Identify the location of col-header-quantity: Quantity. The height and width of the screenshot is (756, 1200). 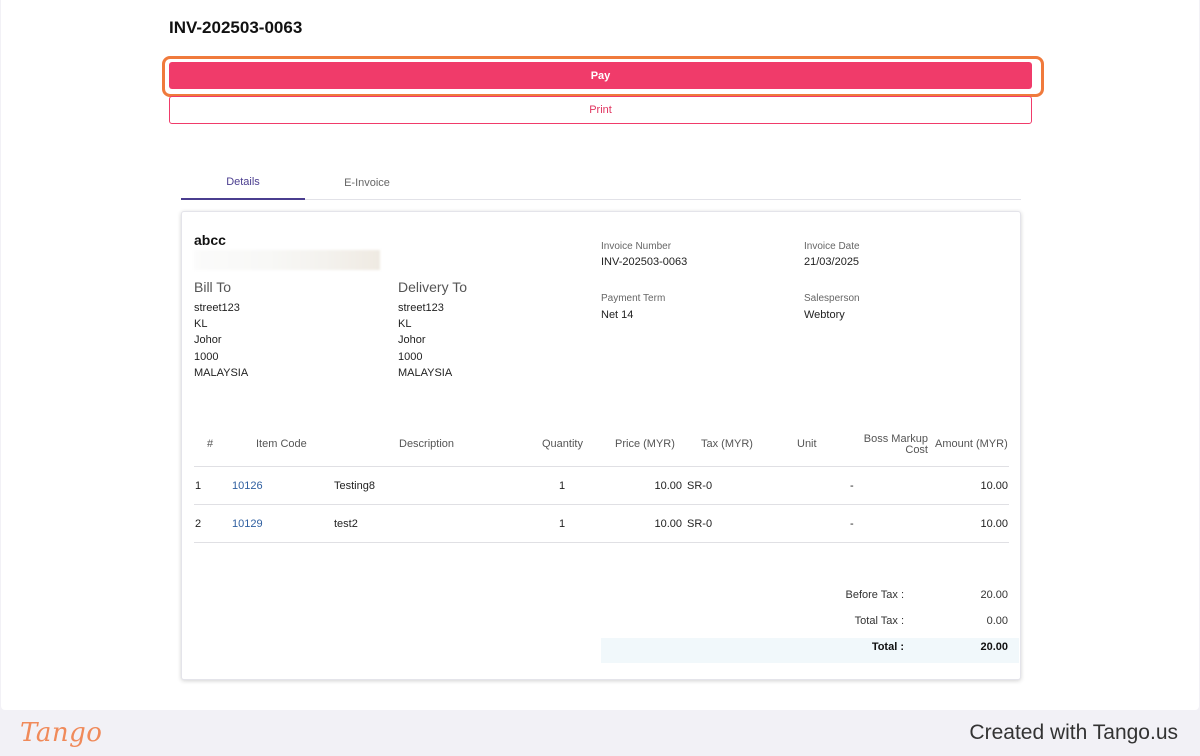
(562, 444).